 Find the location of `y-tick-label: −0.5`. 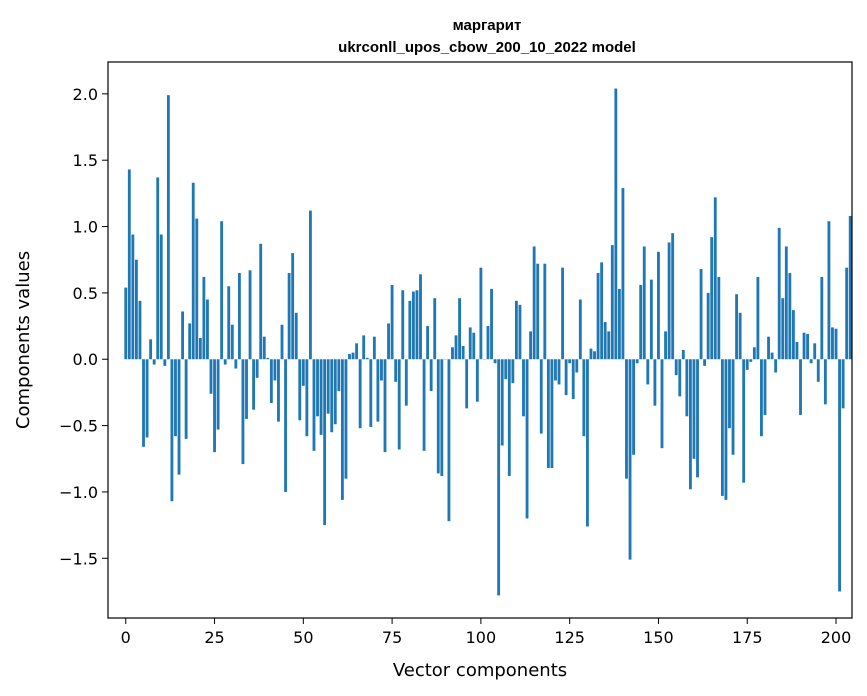

y-tick-label: −0.5 is located at coordinates (78, 426).